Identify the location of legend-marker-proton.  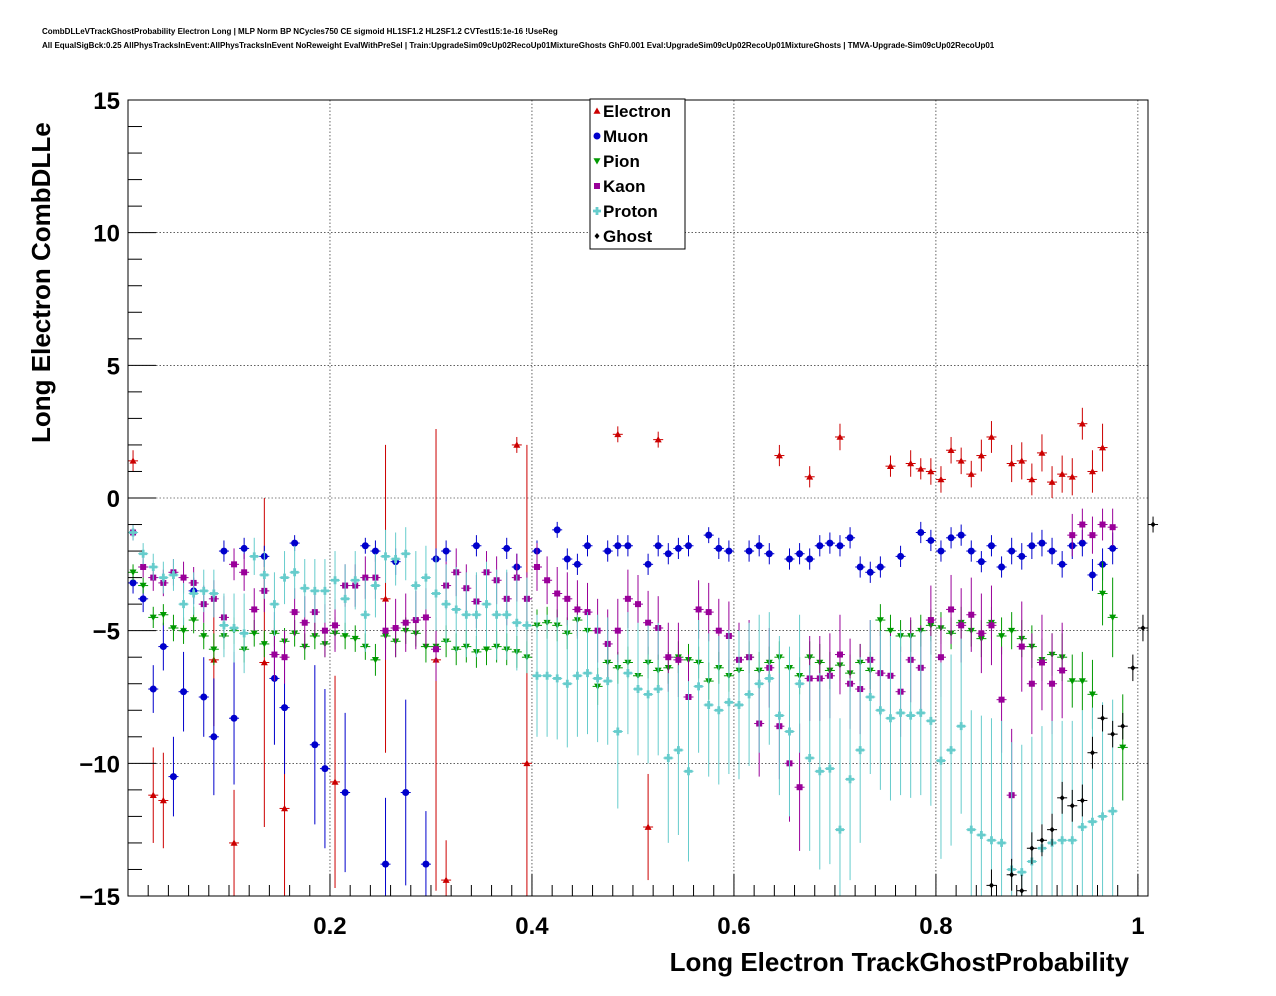
(597, 211).